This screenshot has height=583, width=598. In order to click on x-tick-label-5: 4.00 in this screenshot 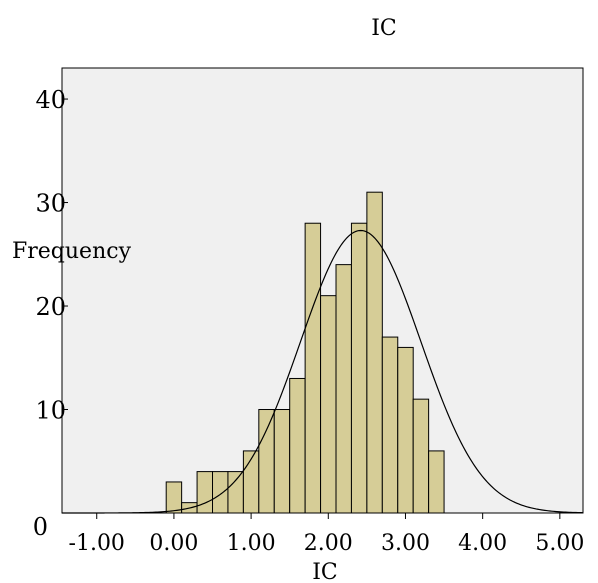, I will do `click(482, 543)`.